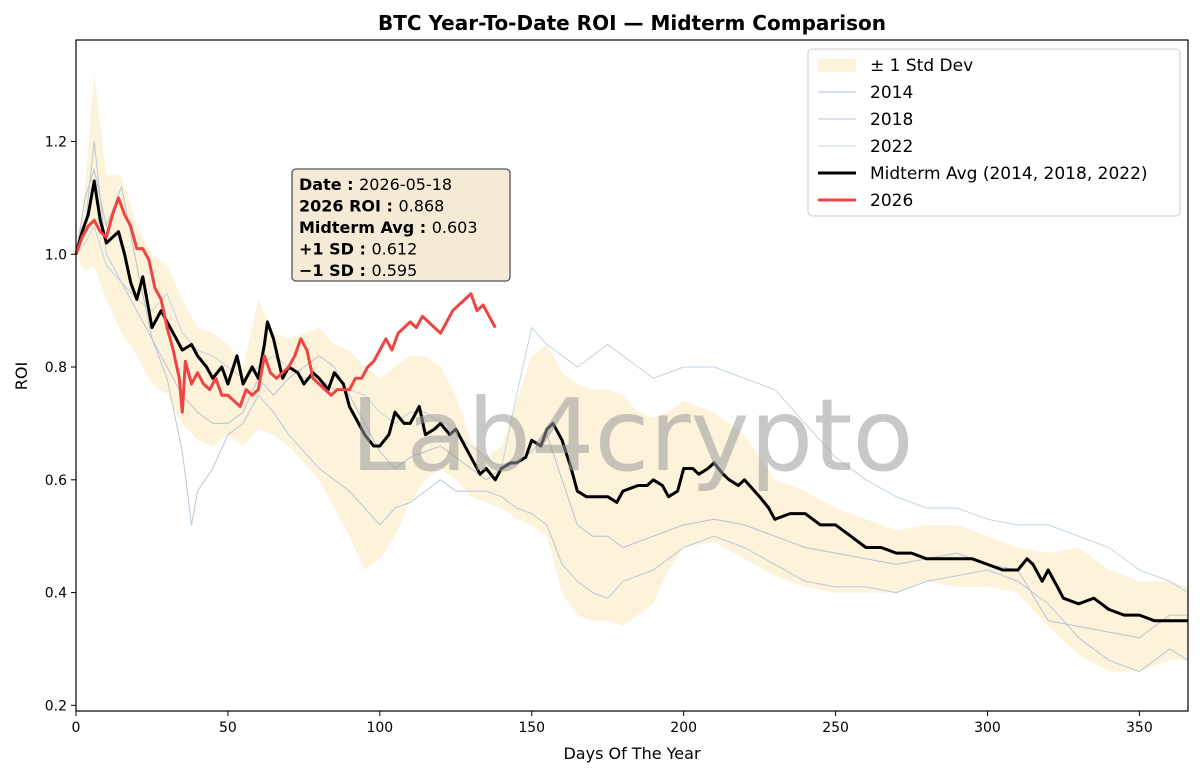  I want to click on x-tick-label: 200, so click(683, 728).